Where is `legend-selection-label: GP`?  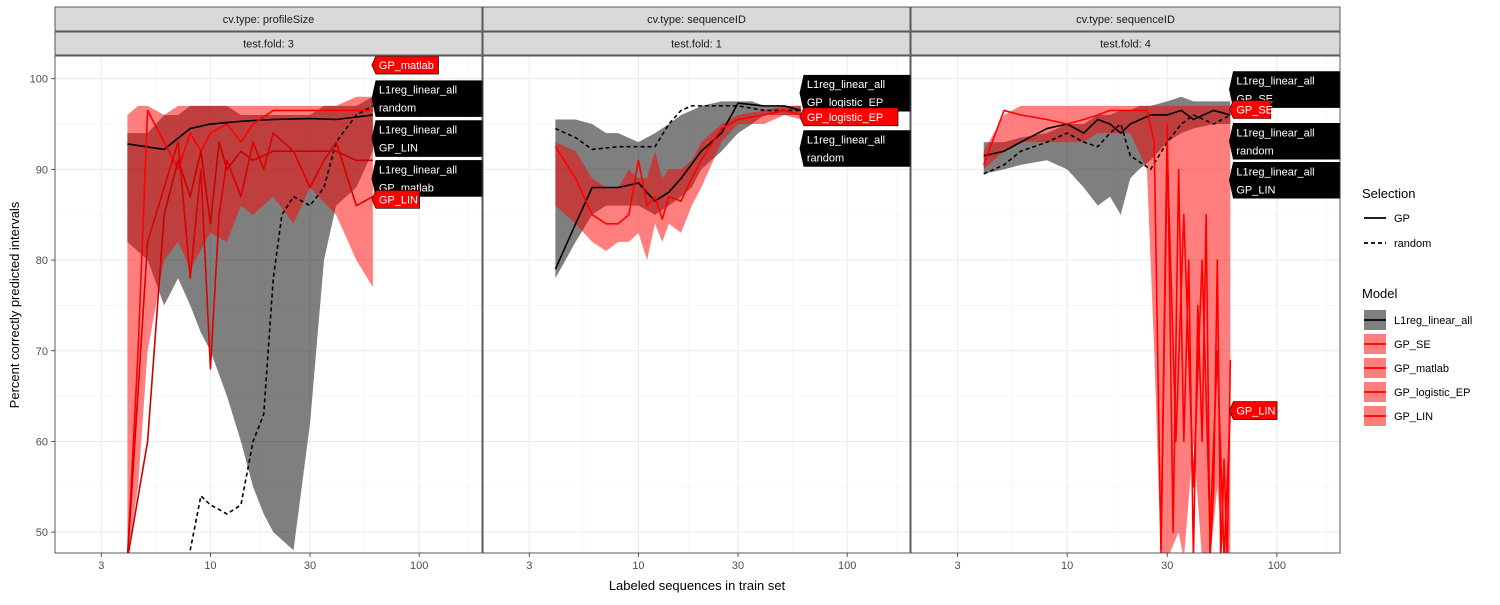 legend-selection-label: GP is located at coordinates (1402, 219).